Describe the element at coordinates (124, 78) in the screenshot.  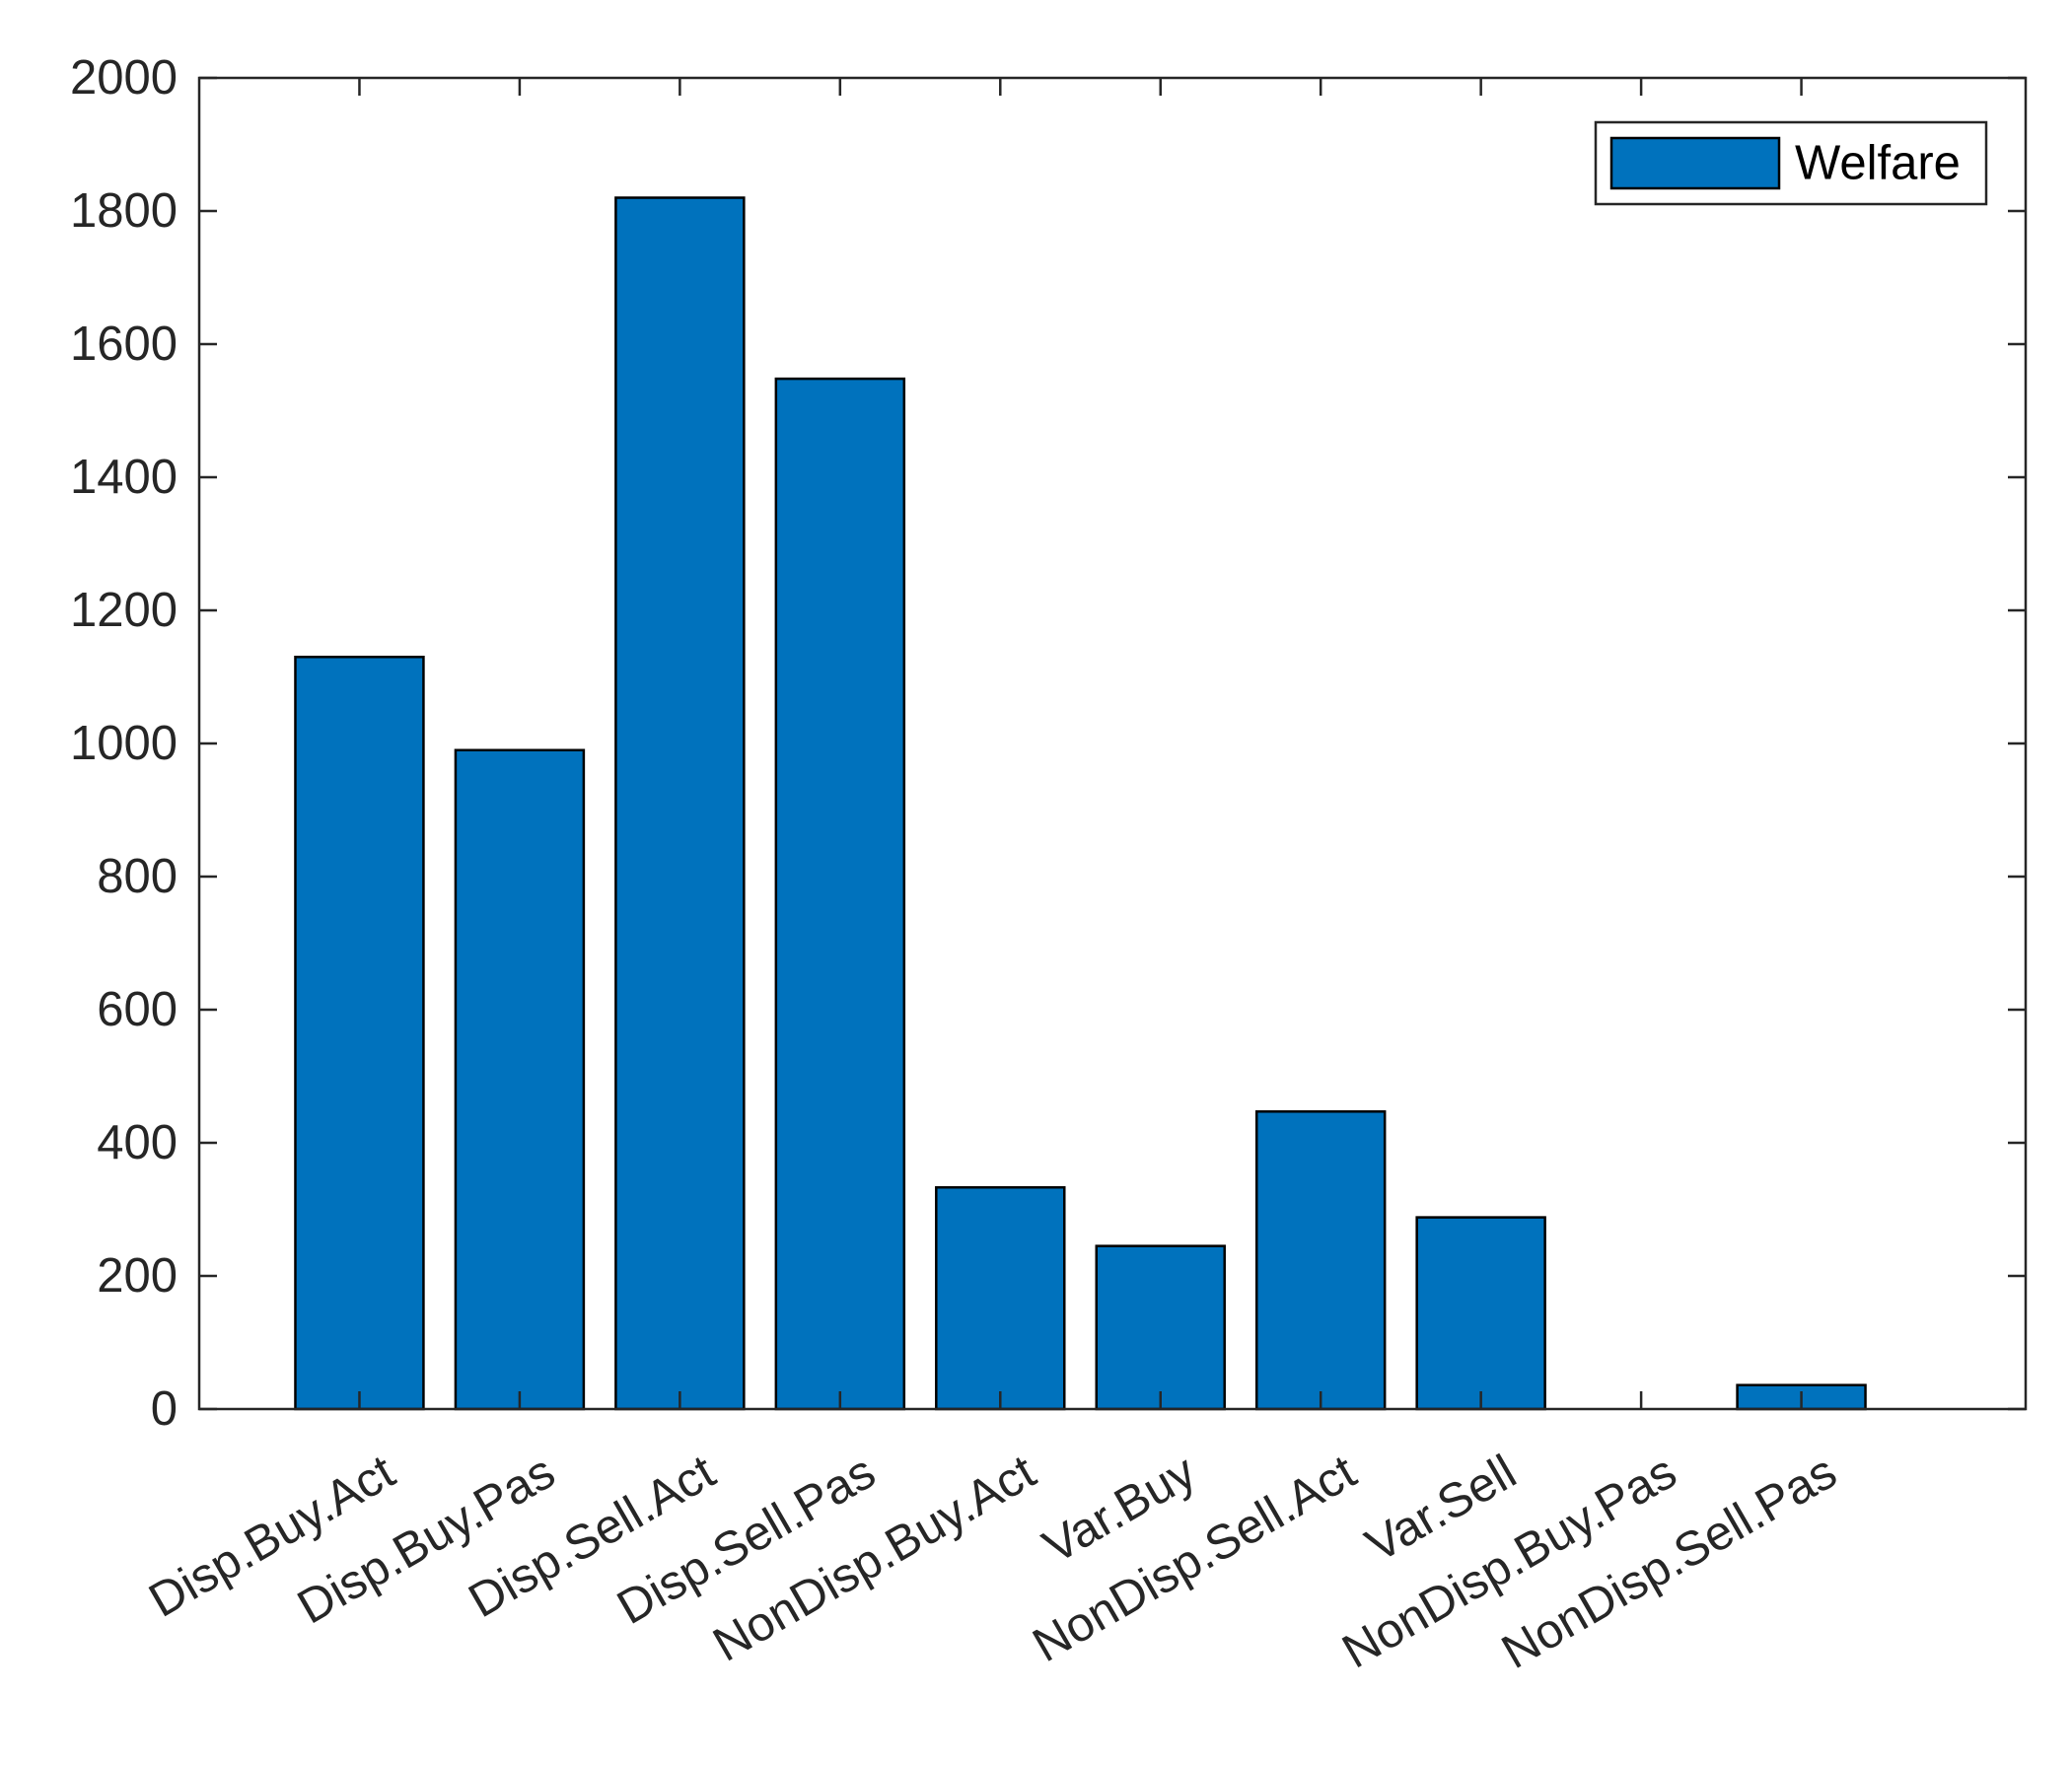
I see `y-tick-label: 2000` at that location.